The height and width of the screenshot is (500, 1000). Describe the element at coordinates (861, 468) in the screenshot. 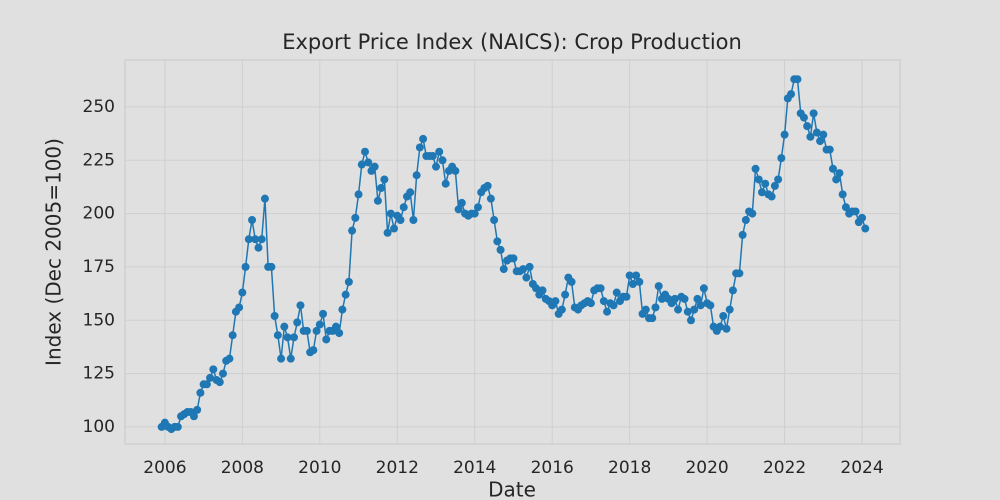

I see `x-tick-label: 2024` at that location.